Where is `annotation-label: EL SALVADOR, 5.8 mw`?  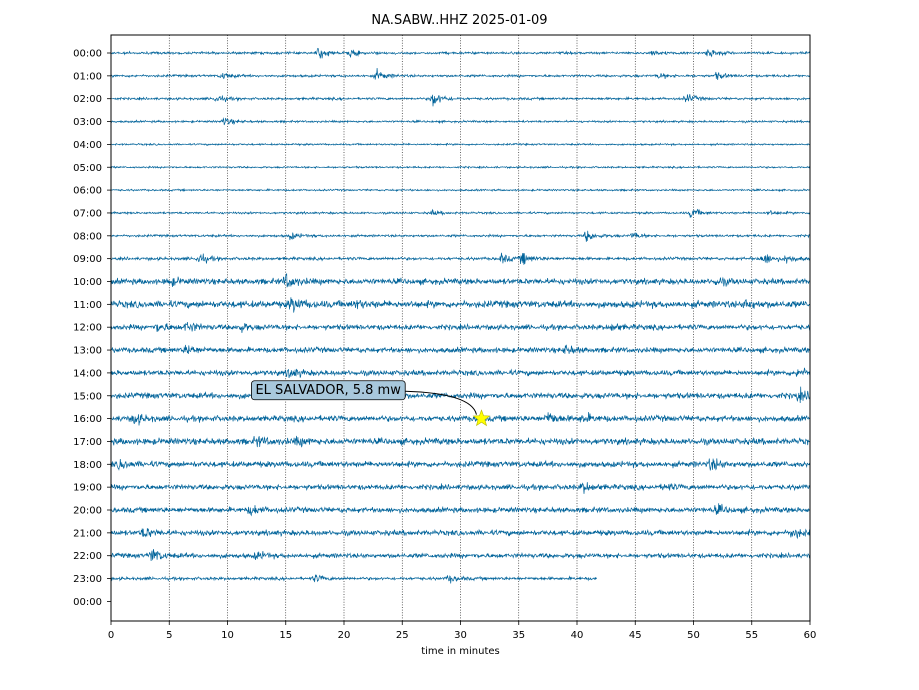 annotation-label: EL SALVADOR, 5.8 mw is located at coordinates (328, 390).